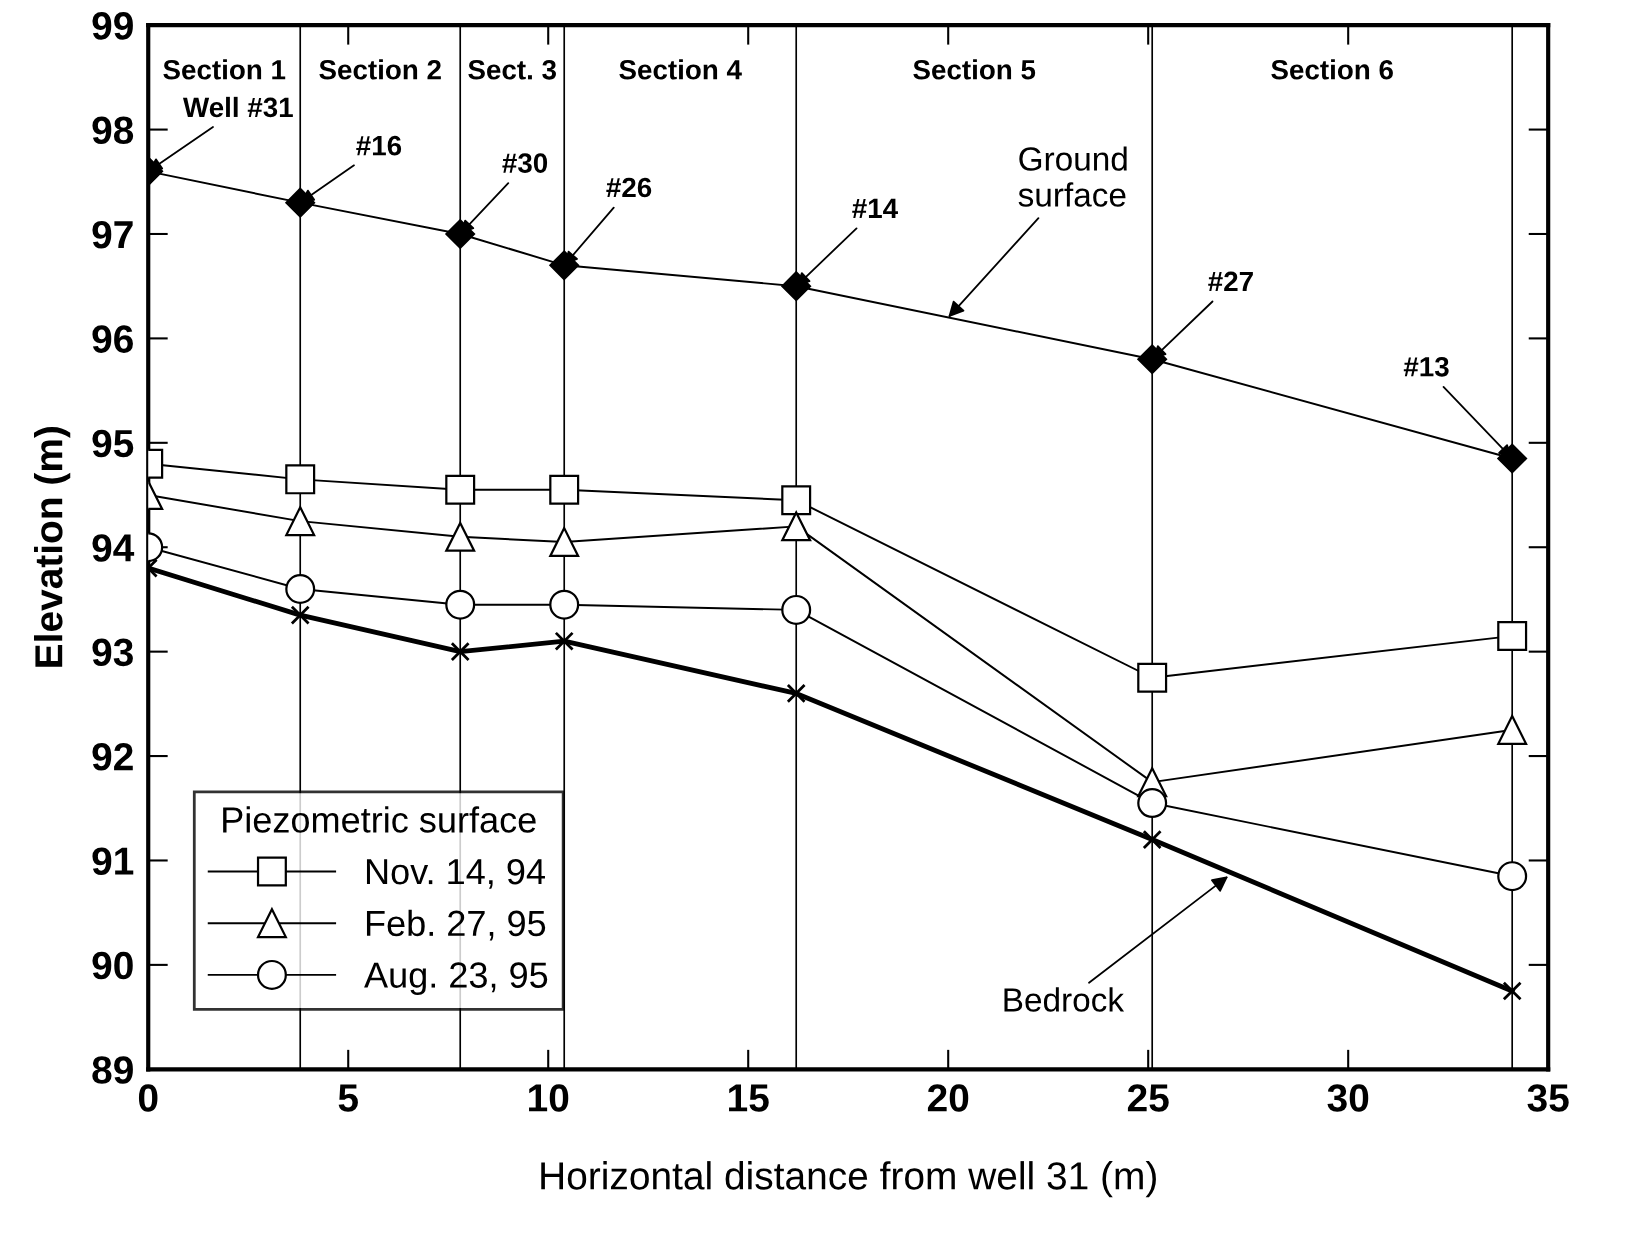  Describe the element at coordinates (113, 443) in the screenshot. I see `y-tick-label: 95` at that location.